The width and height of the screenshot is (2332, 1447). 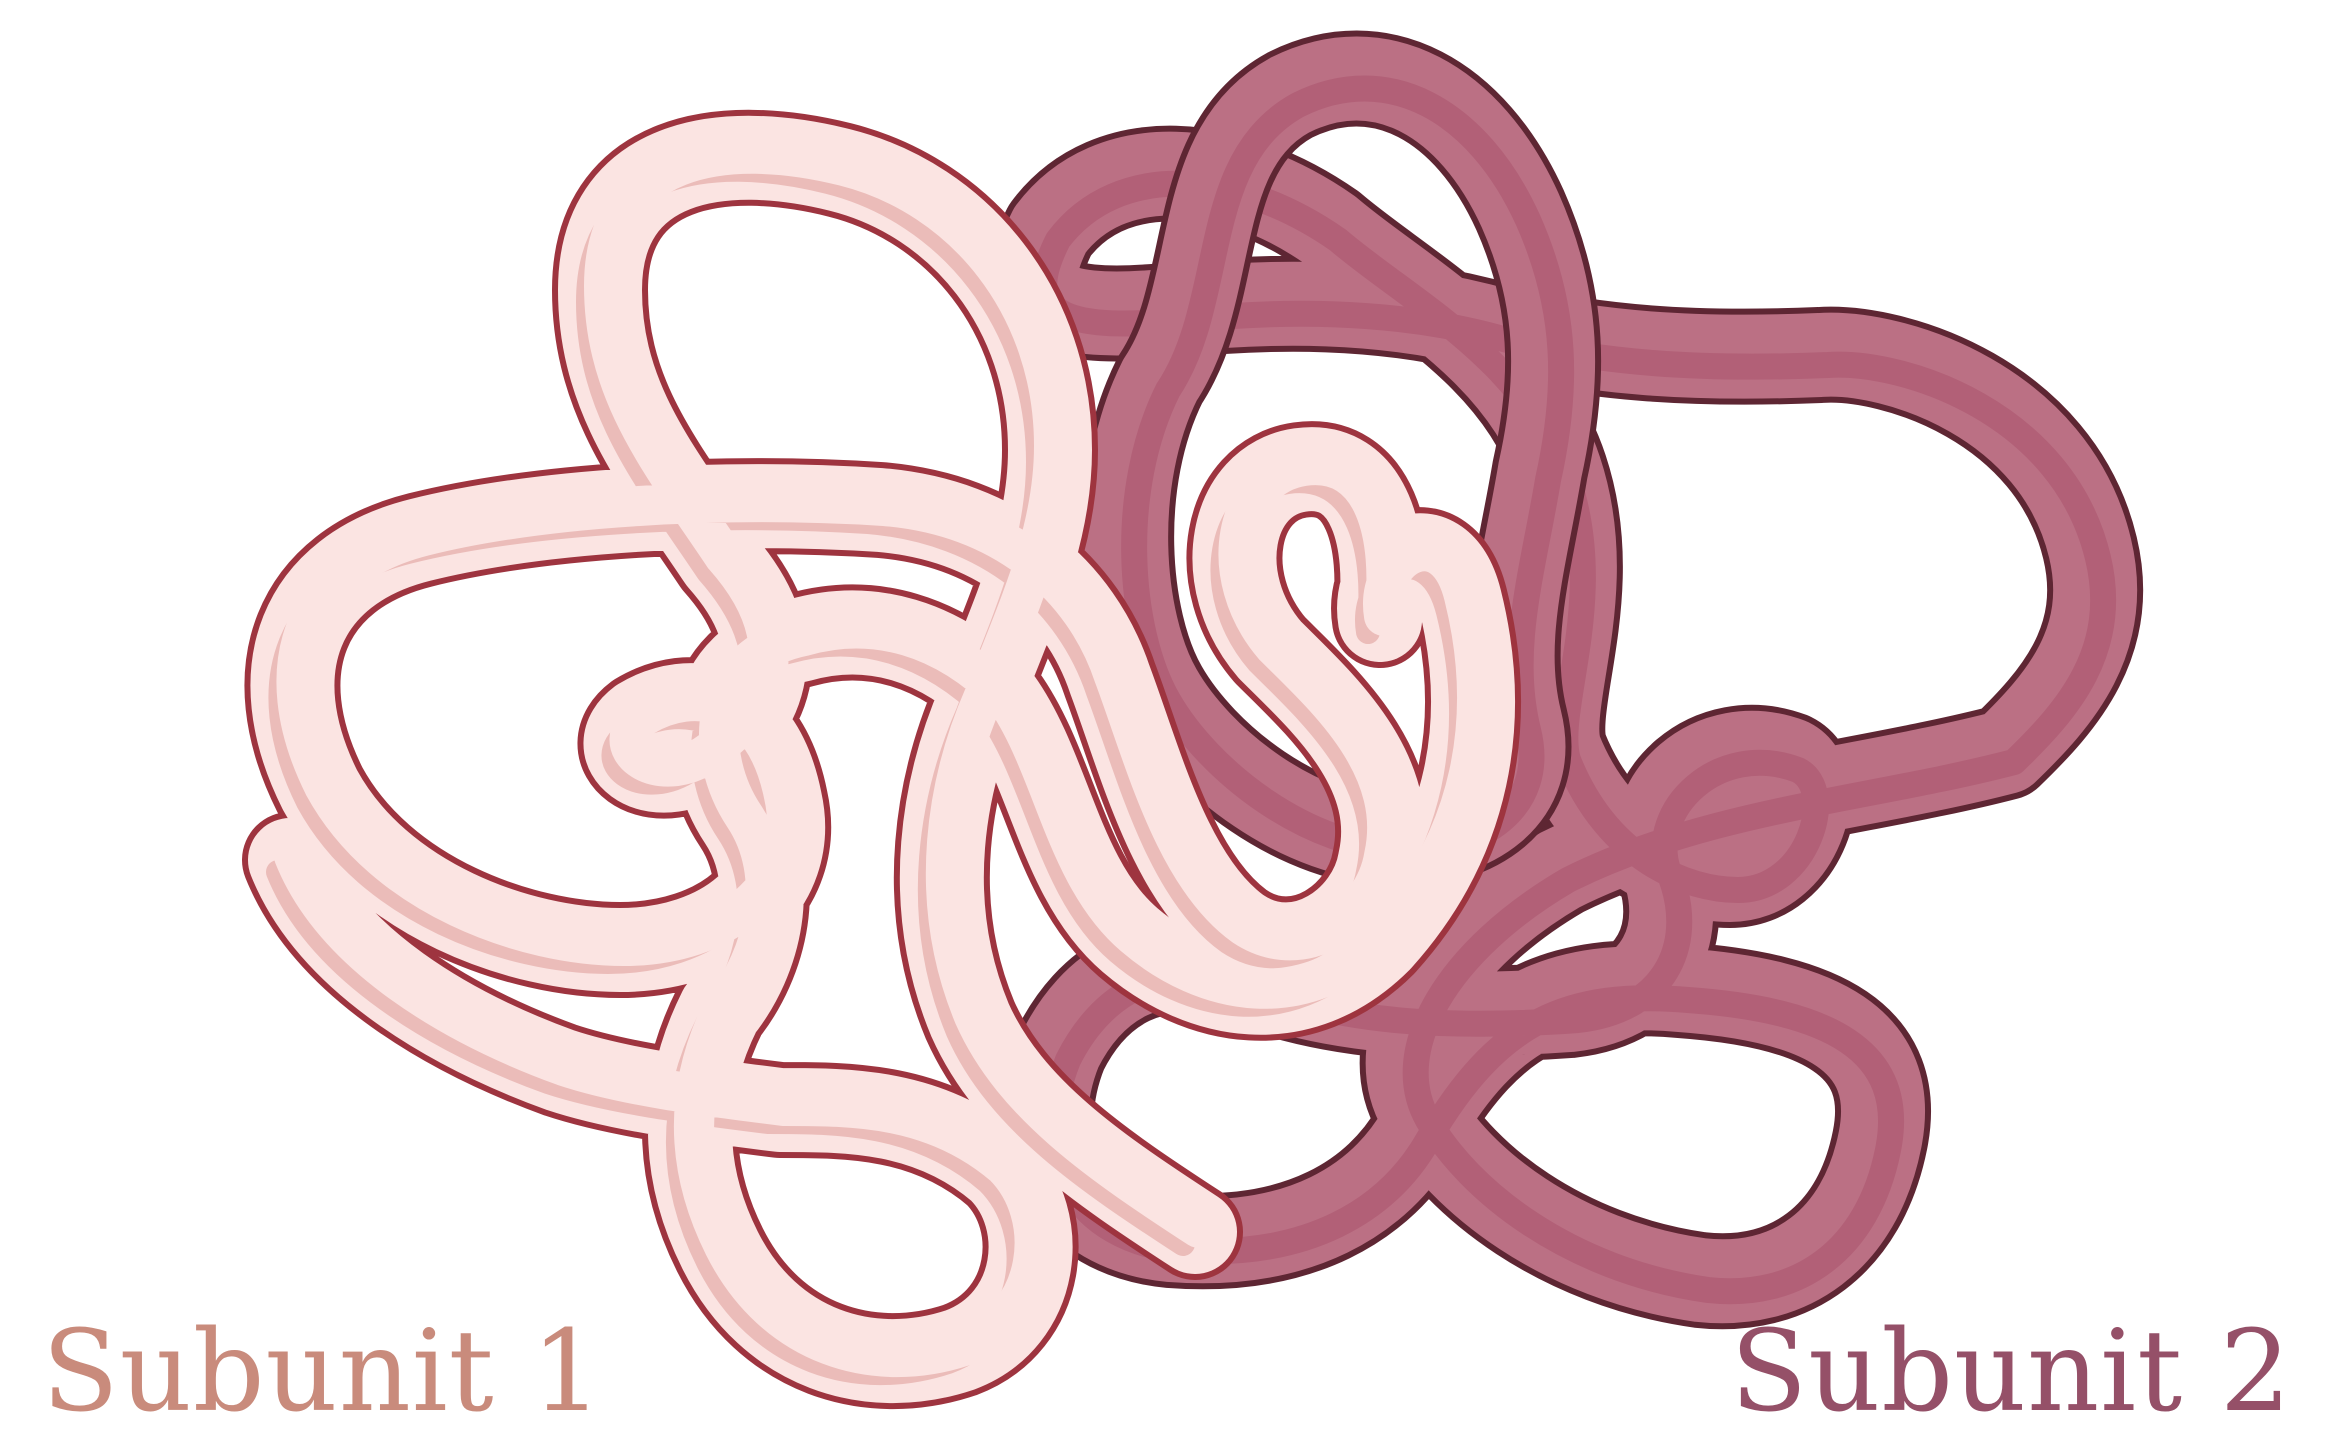 What do you see at coordinates (2011, 1372) in the screenshot?
I see `subunit-2-label: Subunit 2` at bounding box center [2011, 1372].